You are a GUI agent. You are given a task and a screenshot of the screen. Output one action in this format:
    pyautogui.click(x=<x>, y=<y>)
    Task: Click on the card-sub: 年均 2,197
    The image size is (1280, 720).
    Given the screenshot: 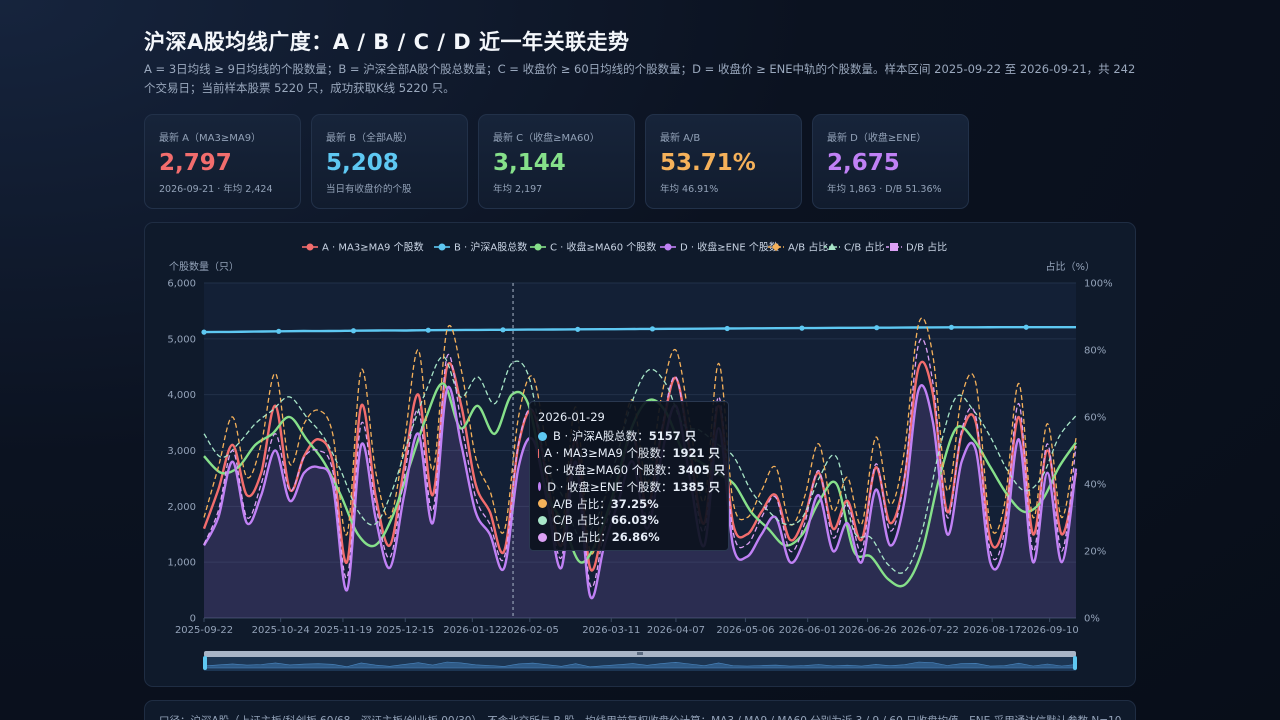 What is the action you would take?
    pyautogui.click(x=518, y=189)
    